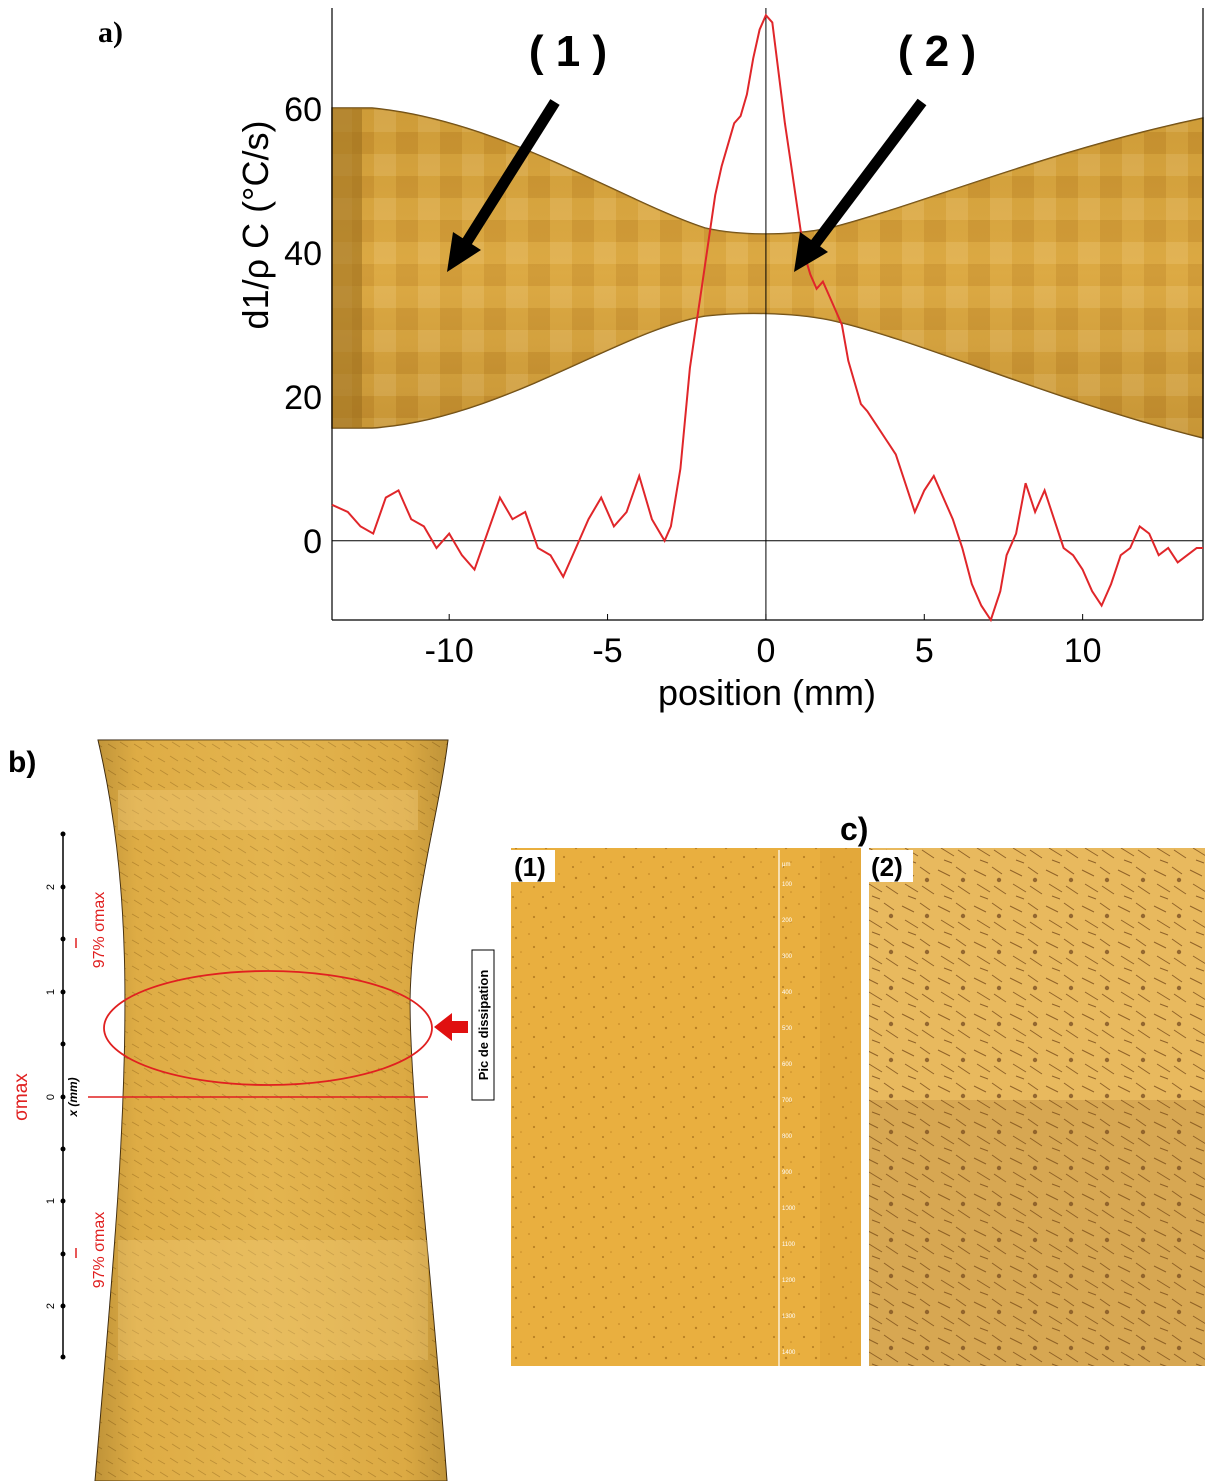 This screenshot has width=1205, height=1481. Describe the element at coordinates (789, 1317) in the screenshot. I see `svg-text: 1300` at that location.